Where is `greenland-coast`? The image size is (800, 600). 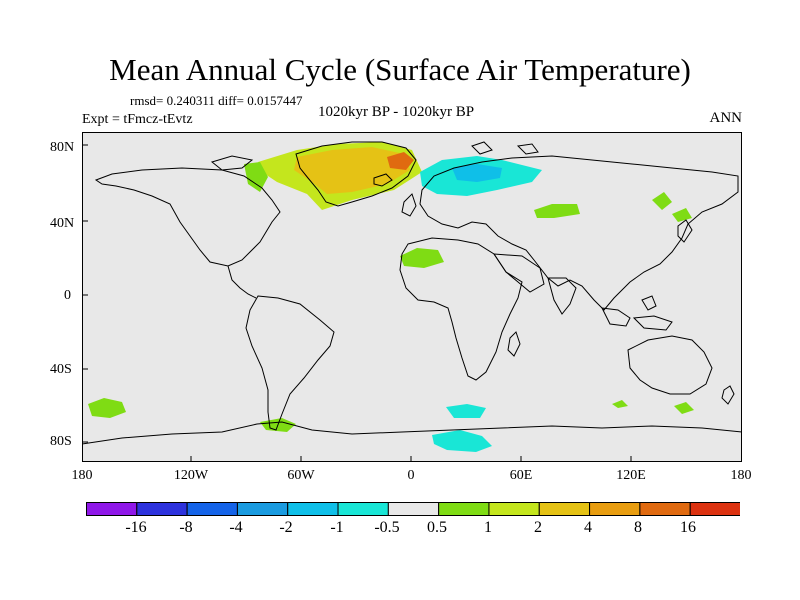
greenland-coast is located at coordinates (356, 174).